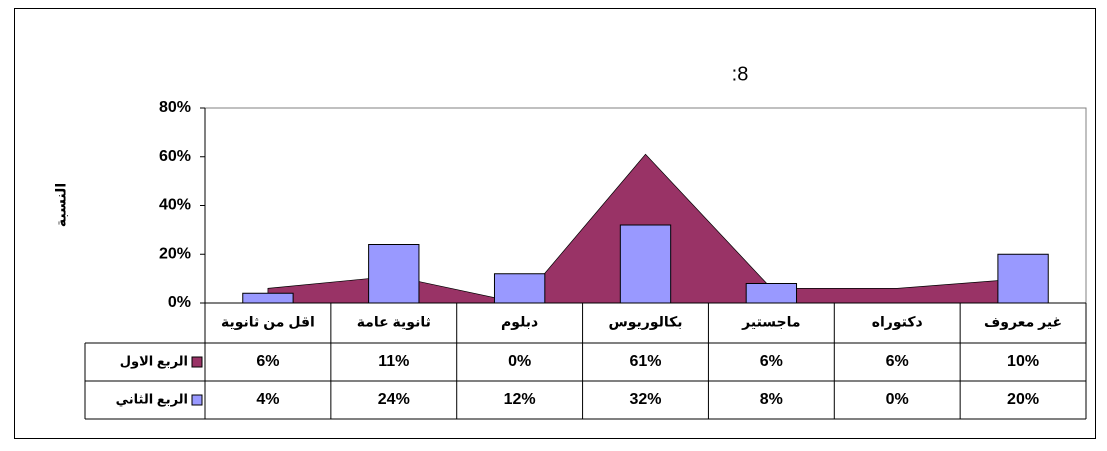  What do you see at coordinates (645, 322) in the screenshot?
I see `x-tick-label: بكالوريوس` at bounding box center [645, 322].